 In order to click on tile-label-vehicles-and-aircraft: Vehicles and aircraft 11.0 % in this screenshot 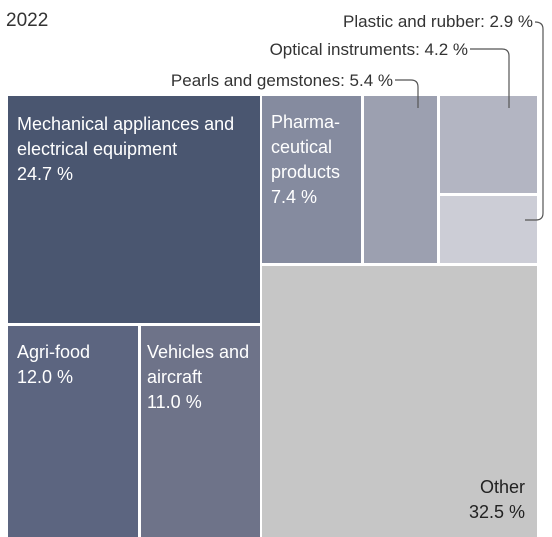, I will do `click(198, 377)`.